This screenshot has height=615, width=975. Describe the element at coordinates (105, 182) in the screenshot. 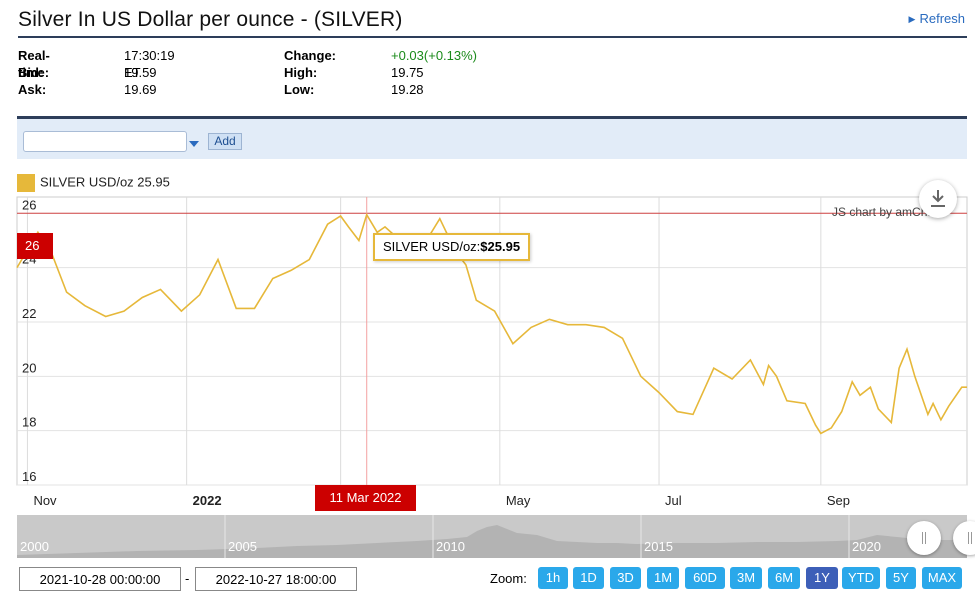

I see `legend-label: SILVER USD/oz 25.95` at that location.